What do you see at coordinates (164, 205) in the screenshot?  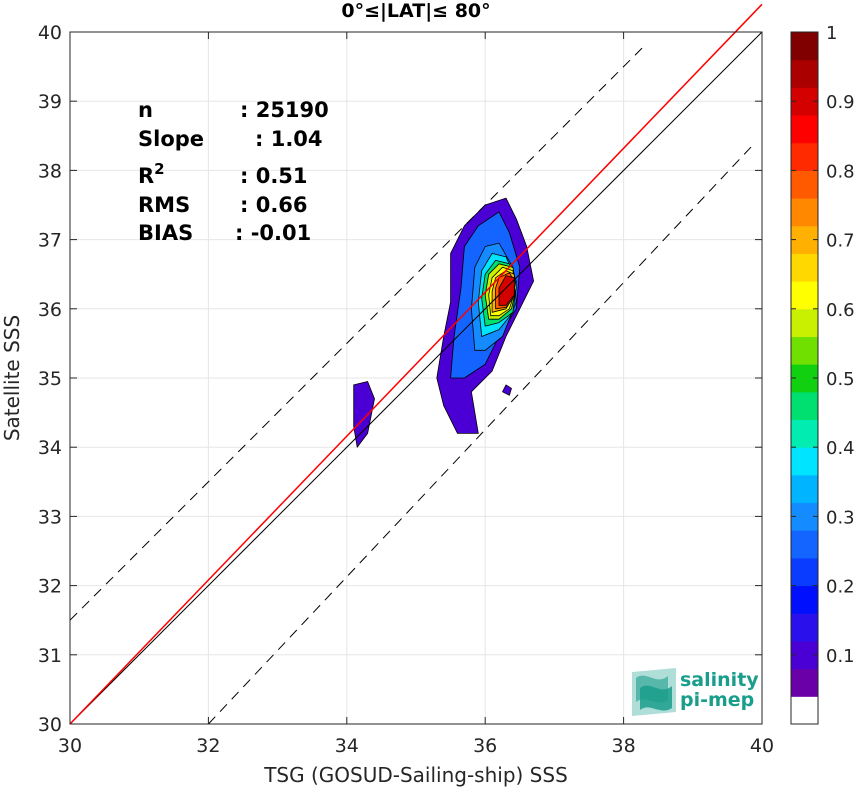 I see `stat-label: RMS` at bounding box center [164, 205].